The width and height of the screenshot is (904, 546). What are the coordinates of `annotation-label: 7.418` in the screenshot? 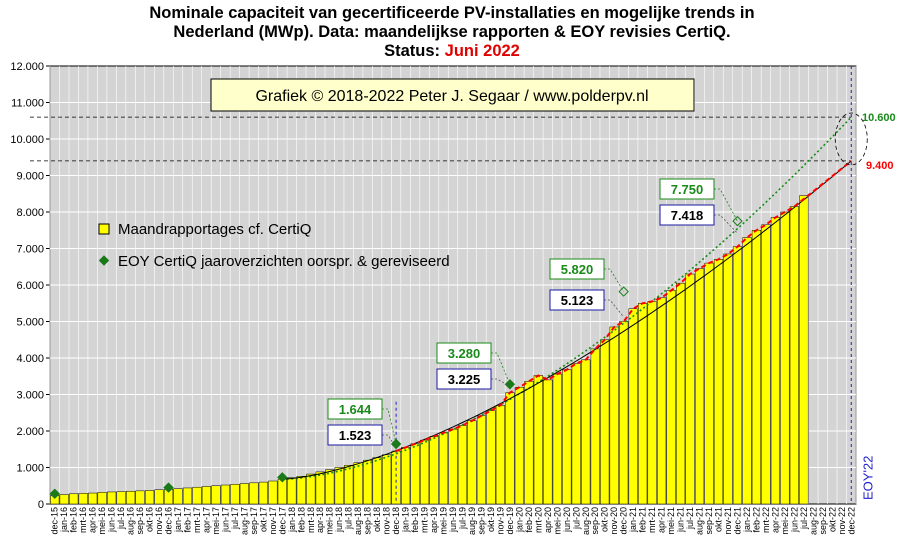 It's located at (687, 215).